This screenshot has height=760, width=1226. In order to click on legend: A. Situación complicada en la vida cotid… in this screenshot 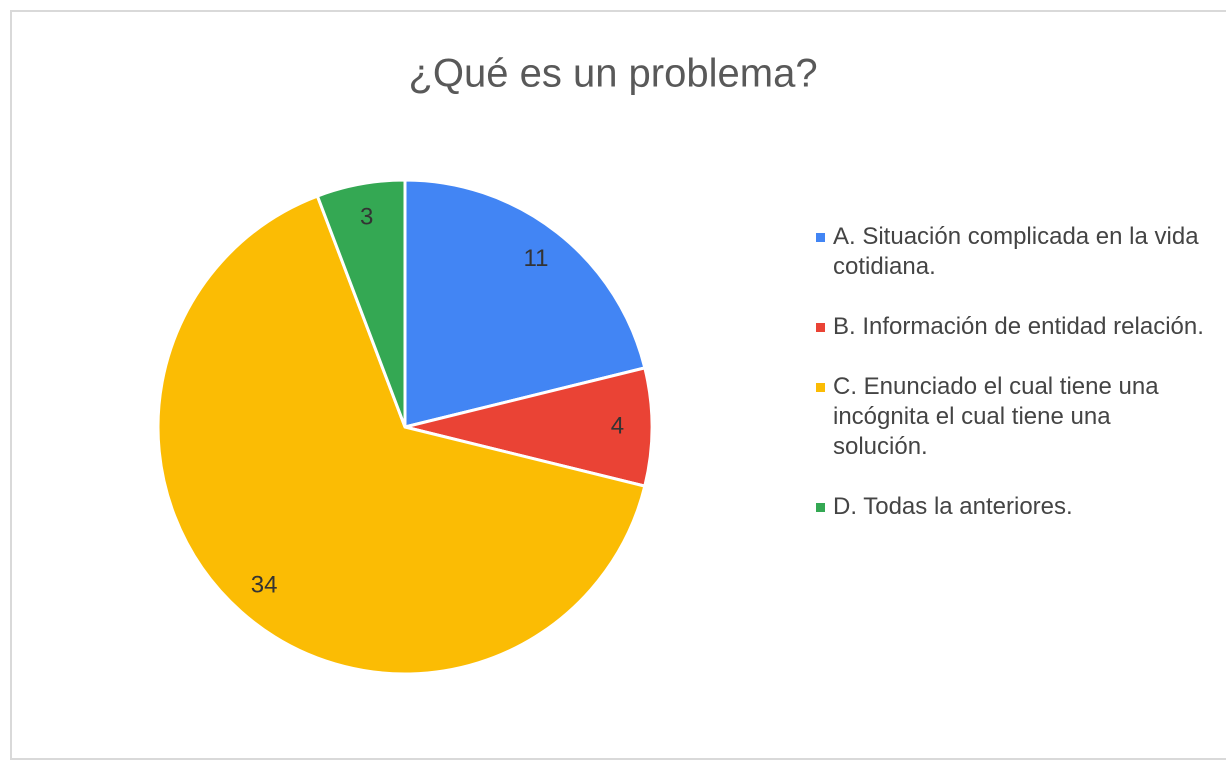, I will do `click(1011, 387)`.